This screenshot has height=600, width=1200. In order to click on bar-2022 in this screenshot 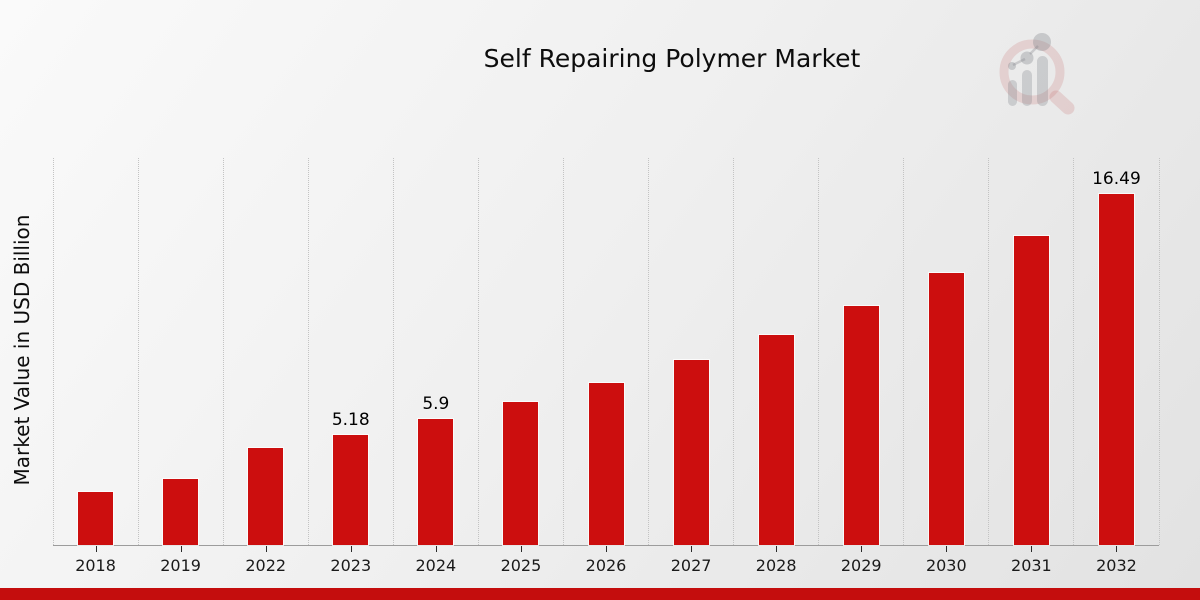, I will do `click(266, 496)`.